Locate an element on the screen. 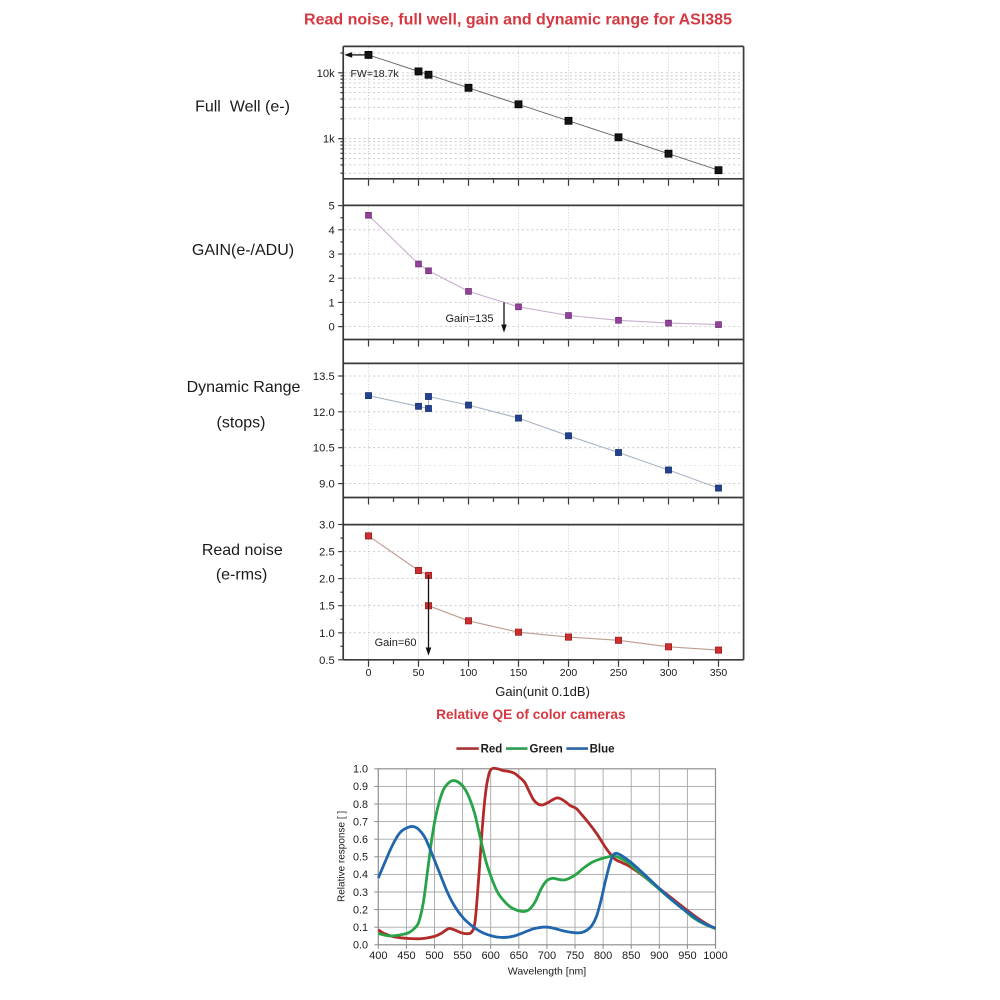 This screenshot has width=1000, height=1000. svg-text: 4 is located at coordinates (331, 231).